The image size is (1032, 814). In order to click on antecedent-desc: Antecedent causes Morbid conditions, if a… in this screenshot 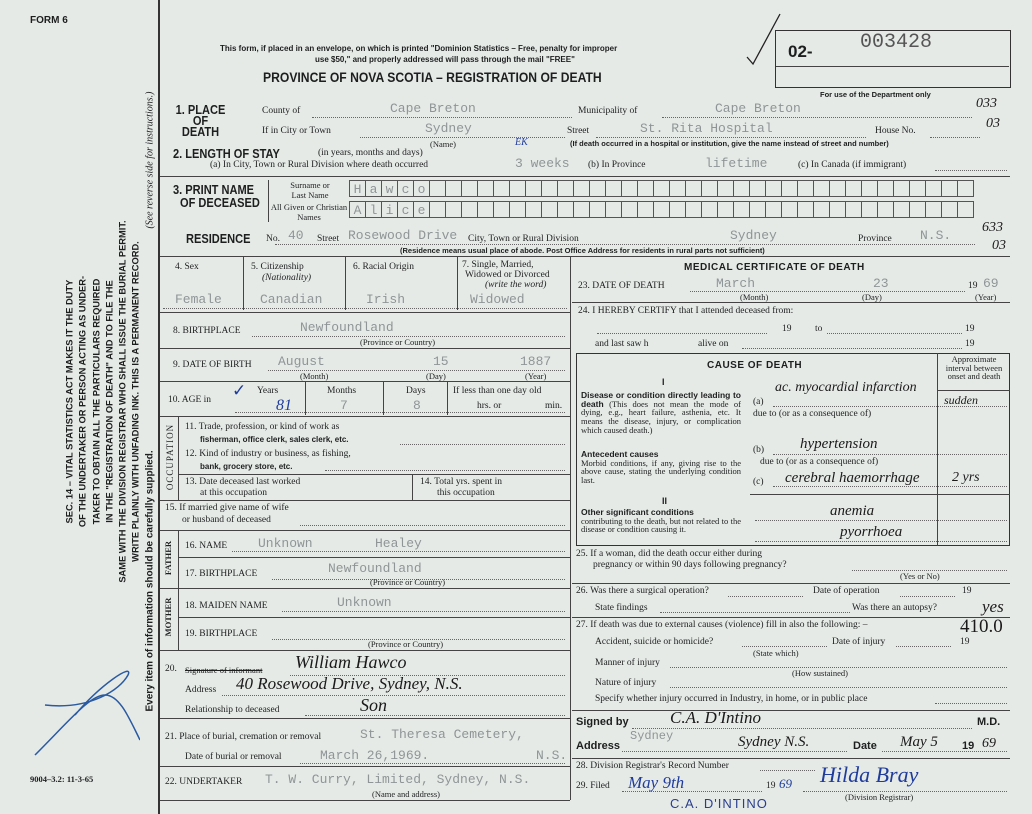, I will do `click(661, 467)`.